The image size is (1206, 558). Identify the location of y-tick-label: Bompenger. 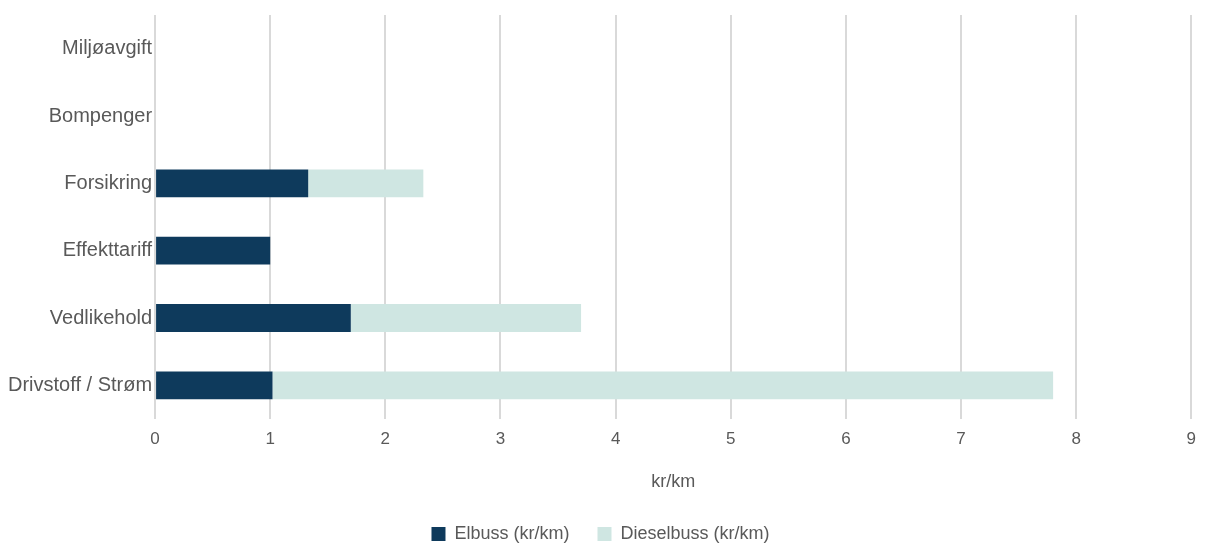
(100, 114).